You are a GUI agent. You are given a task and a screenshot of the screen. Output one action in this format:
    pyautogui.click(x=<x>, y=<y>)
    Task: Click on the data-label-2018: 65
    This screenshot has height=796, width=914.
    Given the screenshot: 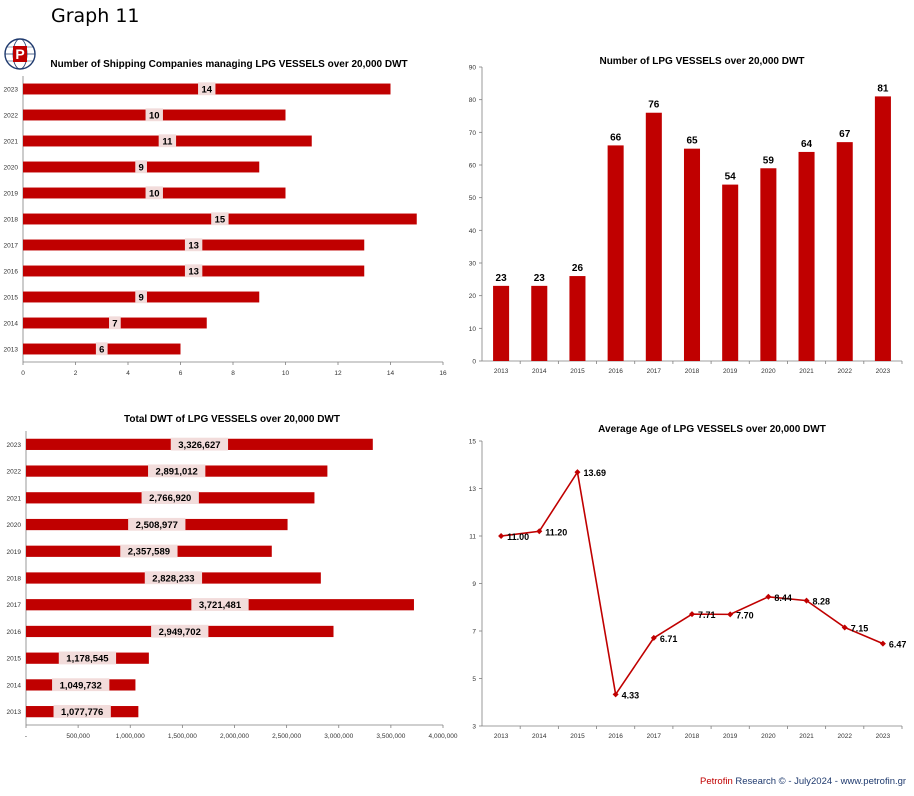 What is the action you would take?
    pyautogui.click(x=692, y=141)
    